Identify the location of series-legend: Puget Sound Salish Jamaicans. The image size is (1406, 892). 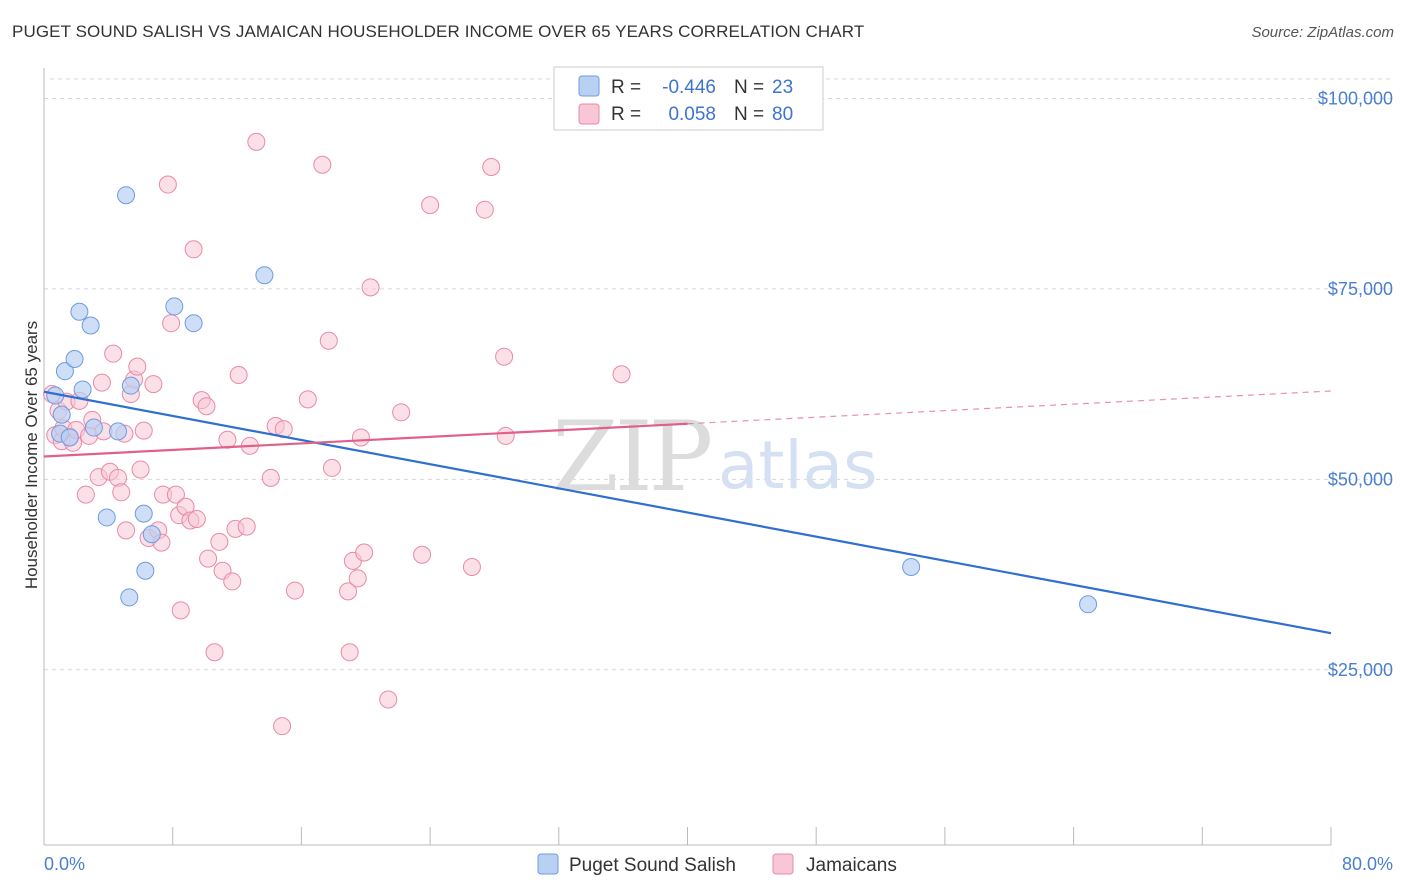
(717, 864).